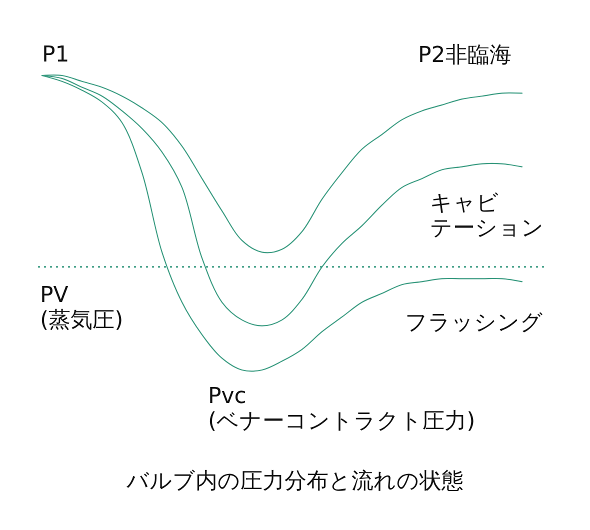 This screenshot has width=590, height=530. I want to click on ref-line-label: PV (蒸気圧), so click(82, 307).